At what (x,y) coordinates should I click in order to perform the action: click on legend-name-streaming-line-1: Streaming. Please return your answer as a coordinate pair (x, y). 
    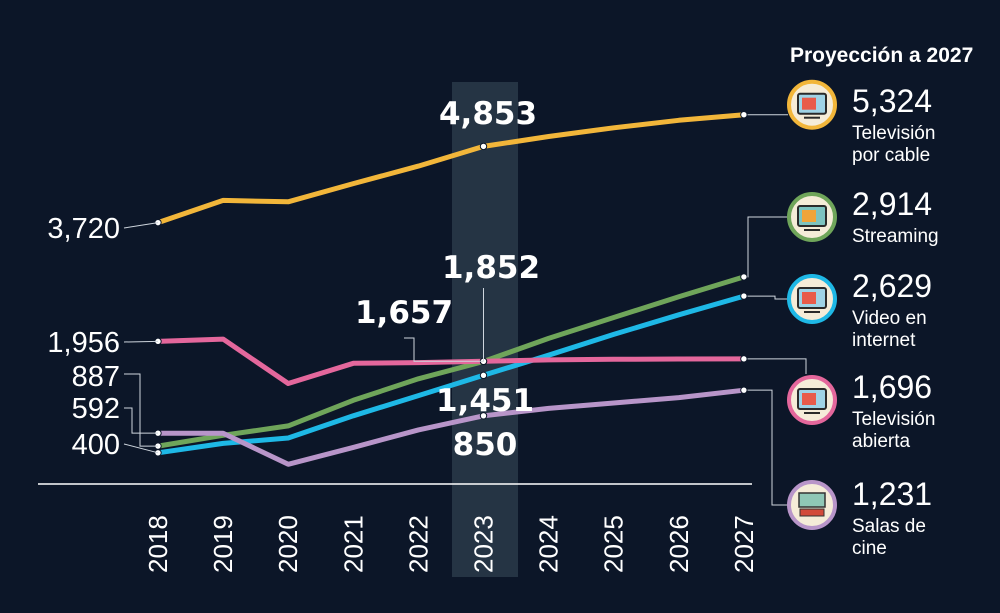
    Looking at the image, I should click on (895, 236).